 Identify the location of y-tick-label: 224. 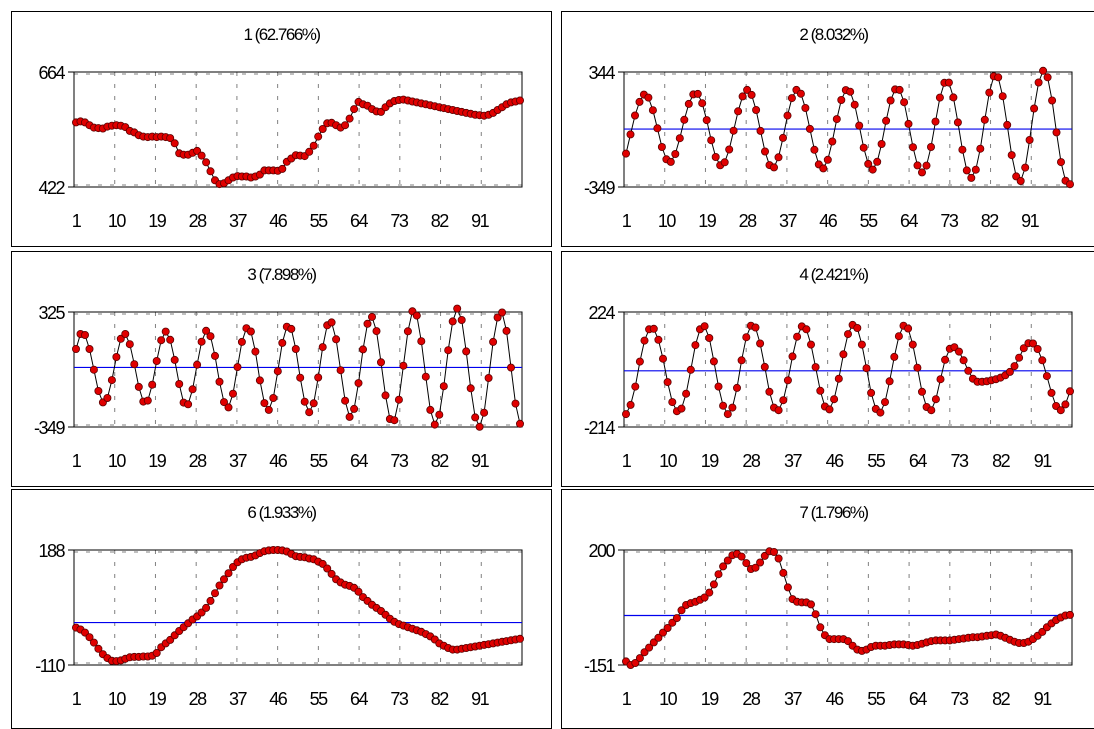
(601, 313).